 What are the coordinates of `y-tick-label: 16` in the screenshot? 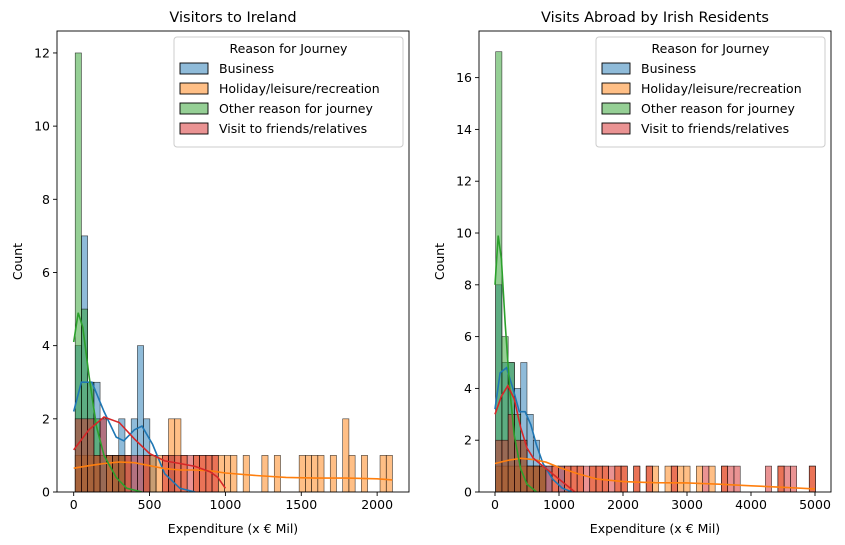 It's located at (464, 77).